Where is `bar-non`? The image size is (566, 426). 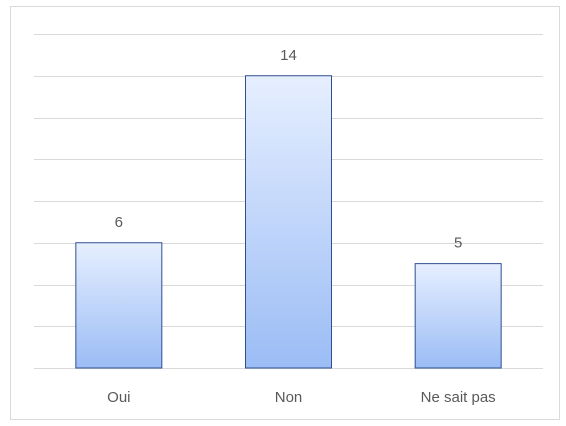
bar-non is located at coordinates (288, 222).